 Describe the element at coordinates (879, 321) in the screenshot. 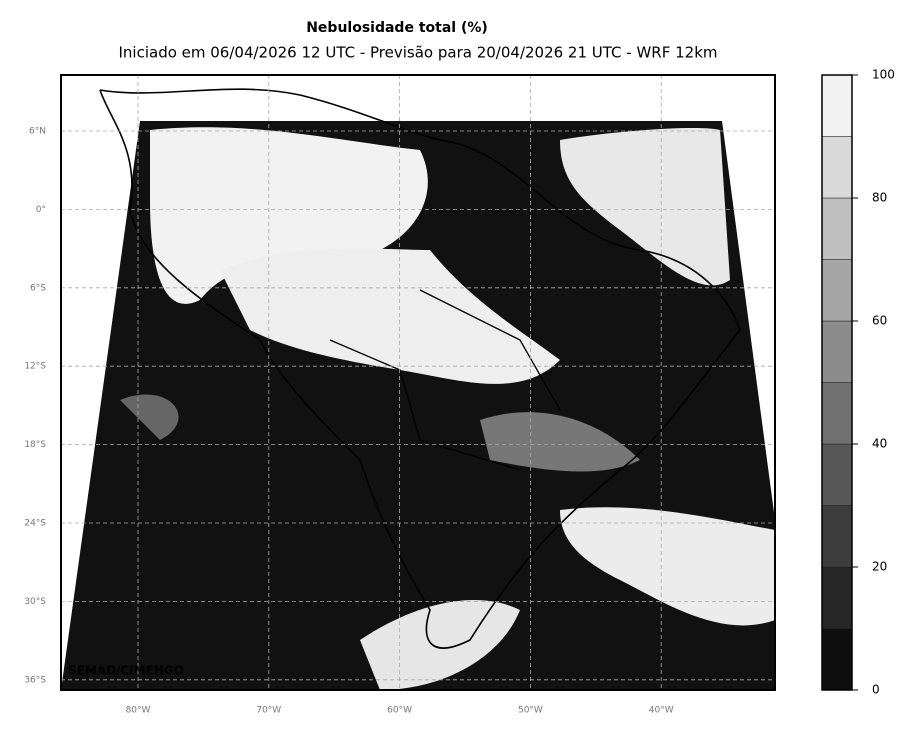

I see `colorbar-tick-label: 60` at that location.